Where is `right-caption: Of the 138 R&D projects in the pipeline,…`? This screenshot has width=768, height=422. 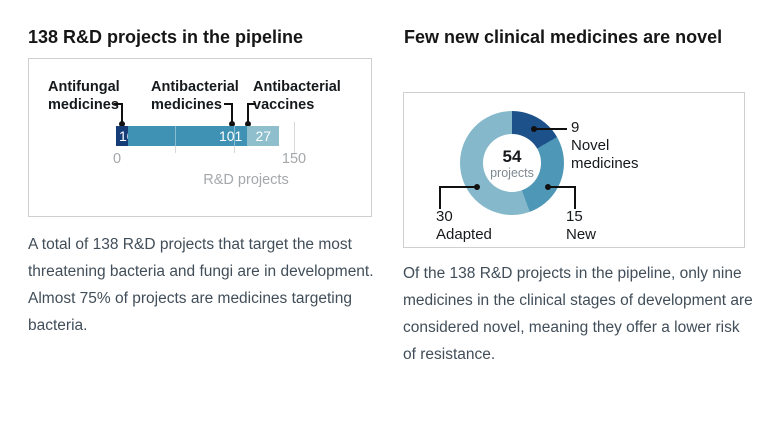
right-caption: Of the 138 R&D projects in the pipeline,… is located at coordinates (578, 314).